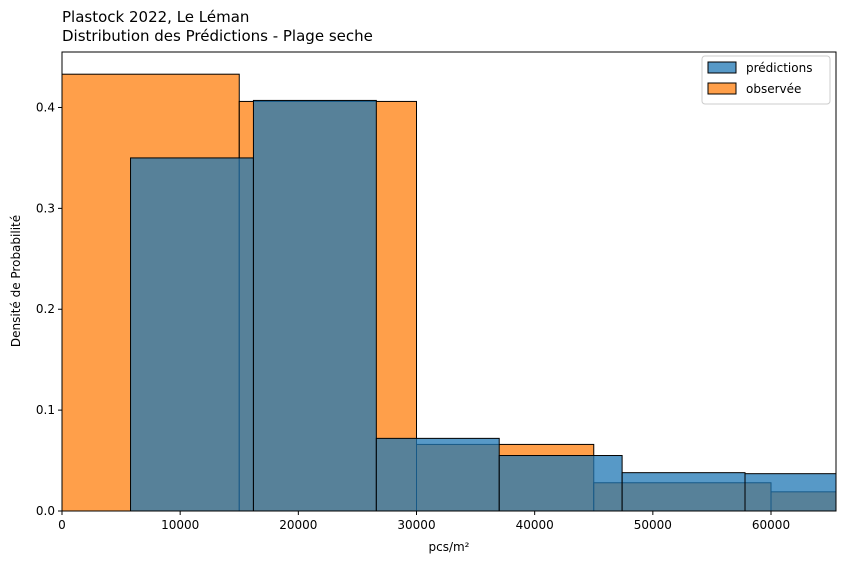 The height and width of the screenshot is (564, 846). What do you see at coordinates (180, 525) in the screenshot?
I see `x-tick-label: 10000` at bounding box center [180, 525].